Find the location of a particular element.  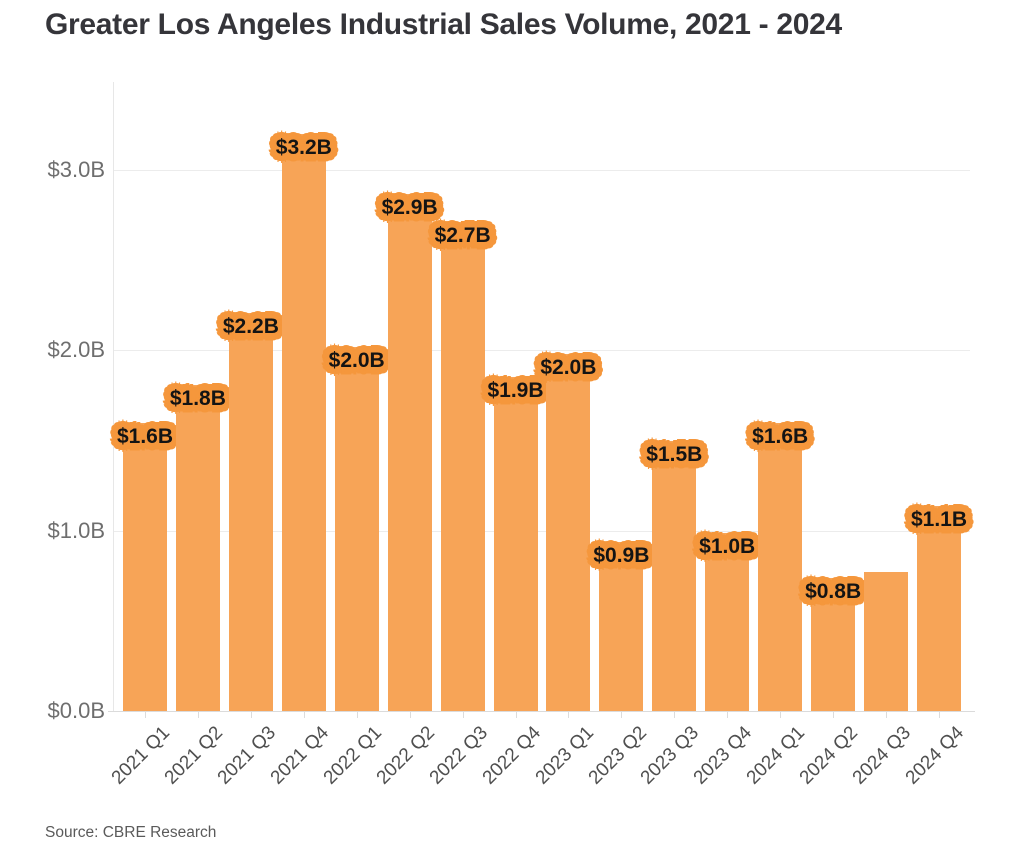

bar-value-label-2024-q4: $1.1B is located at coordinates (939, 519).